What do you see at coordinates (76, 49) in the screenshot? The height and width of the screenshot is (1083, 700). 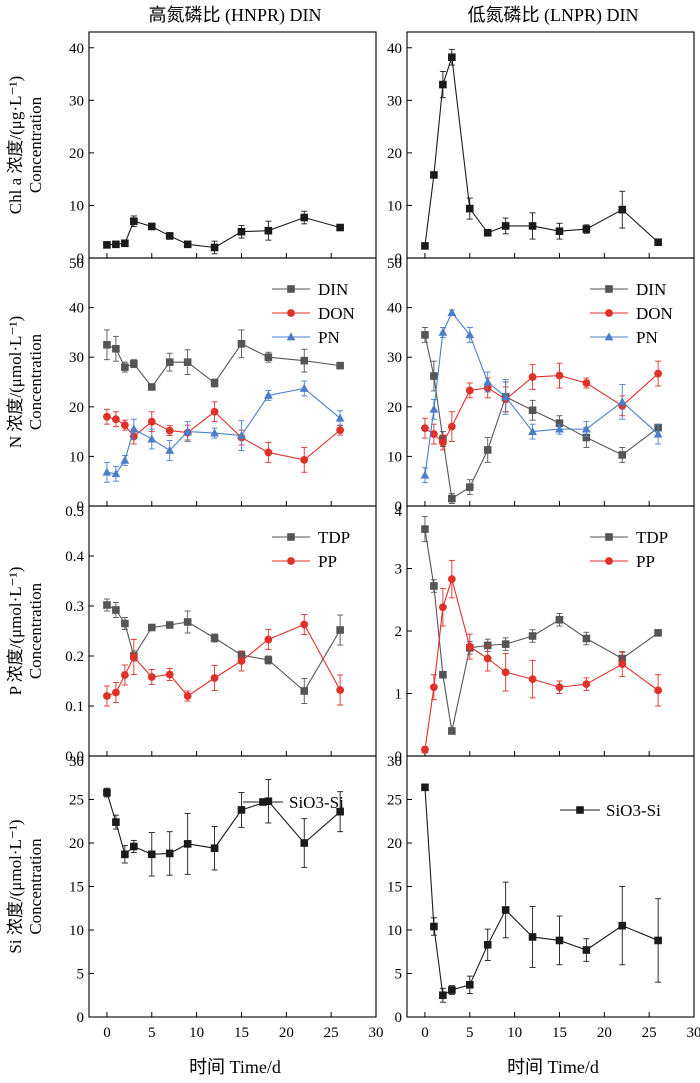 I see `y-tick-label: 40` at bounding box center [76, 49].